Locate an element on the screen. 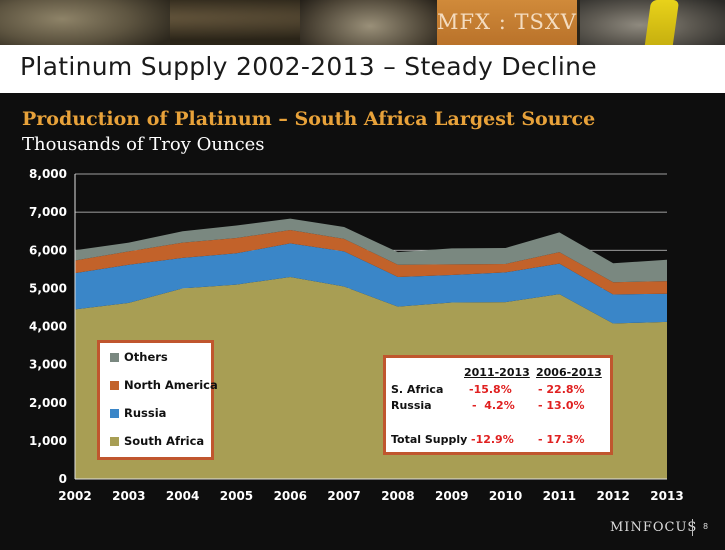 Image resolution: width=725 pixels, height=550 pixels. x-tick-label: 2012 is located at coordinates (612, 496).